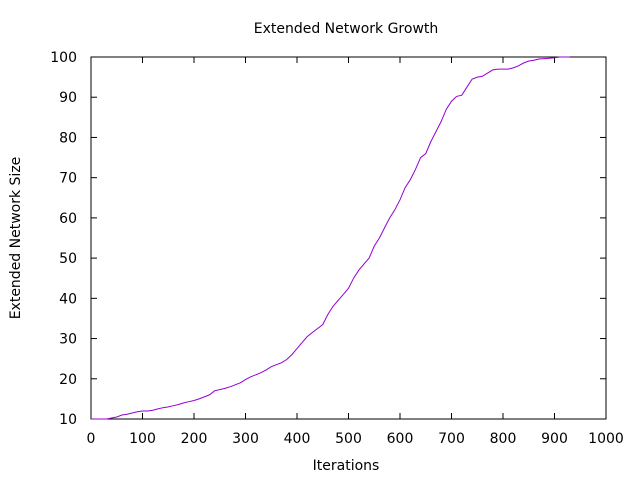  Describe the element at coordinates (68, 219) in the screenshot. I see `y-tick-label: 60` at that location.